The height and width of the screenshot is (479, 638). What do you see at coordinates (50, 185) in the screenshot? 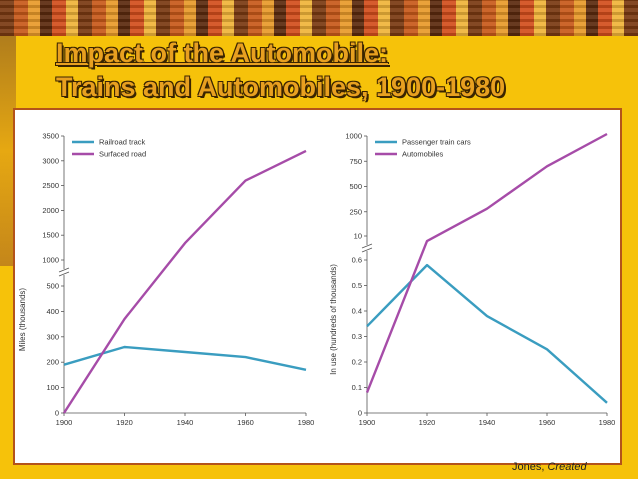
I see `y-tick-label: 2500` at bounding box center [50, 185].